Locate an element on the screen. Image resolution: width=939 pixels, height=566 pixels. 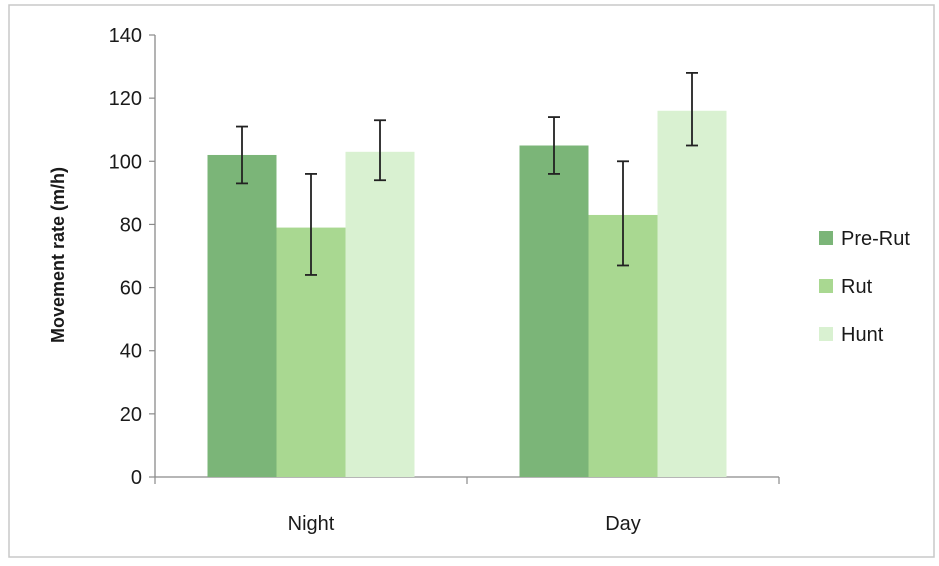
y-tick-label: 80 is located at coordinates (131, 225).